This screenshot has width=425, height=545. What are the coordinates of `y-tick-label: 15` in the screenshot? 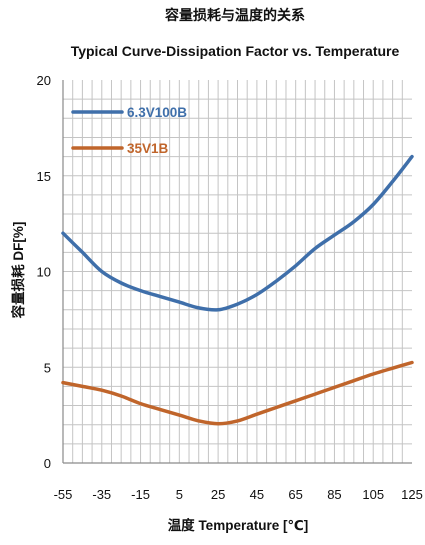 It's located at (44, 176).